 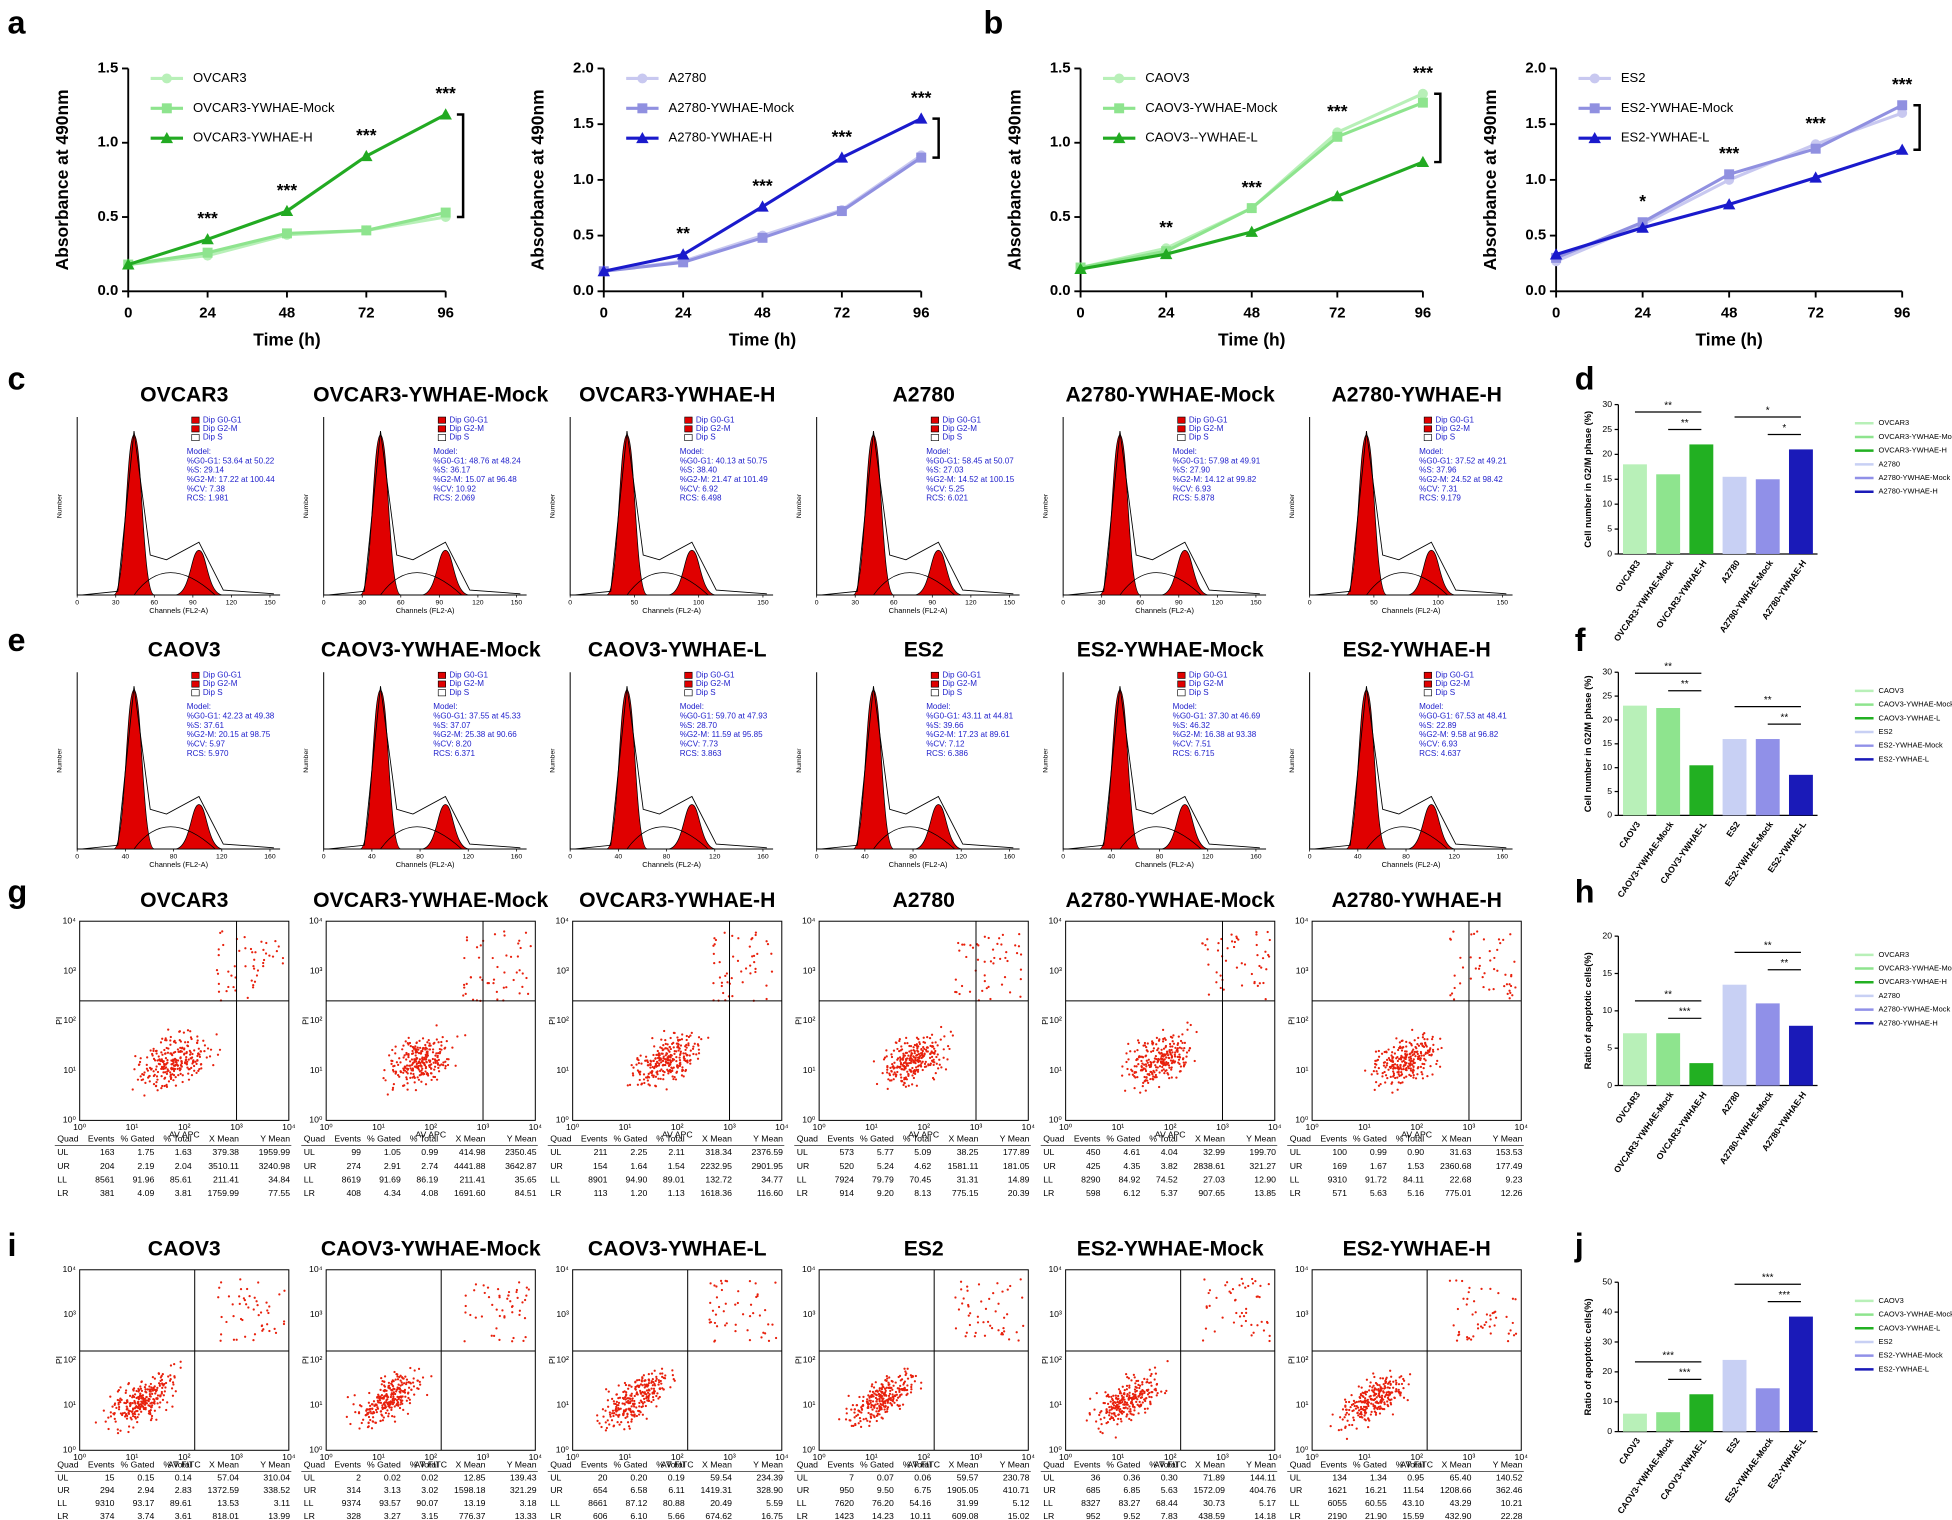 What do you see at coordinates (1123, 1138) in the screenshot?
I see `table-header: % Gated` at bounding box center [1123, 1138].